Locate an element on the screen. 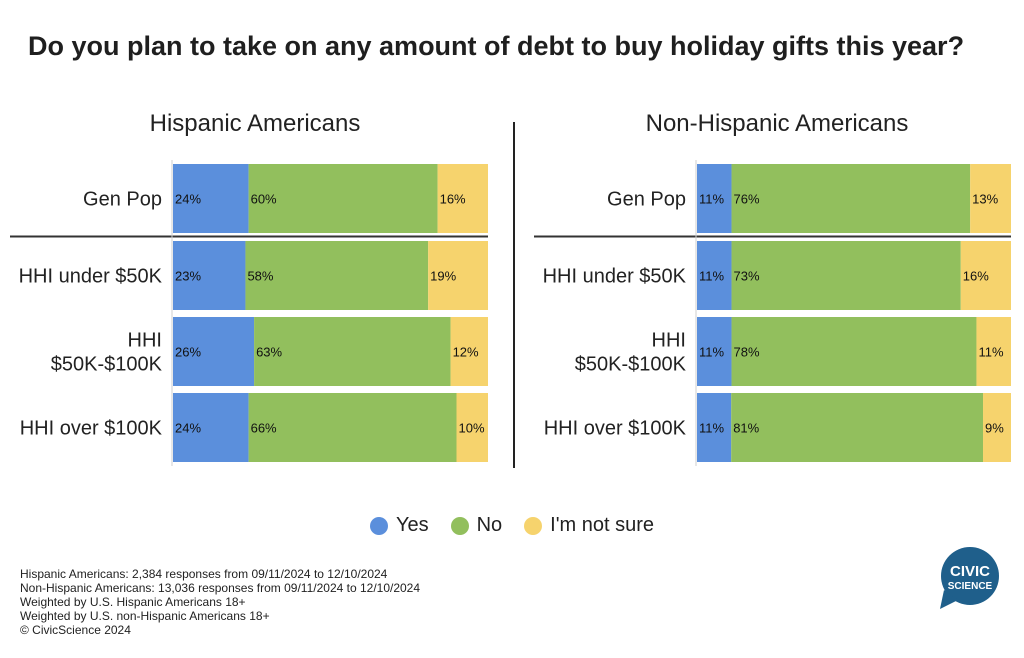 Image resolution: width=1024 pixels, height=658 pixels. logo-text-civic: CIVIC is located at coordinates (970, 571).